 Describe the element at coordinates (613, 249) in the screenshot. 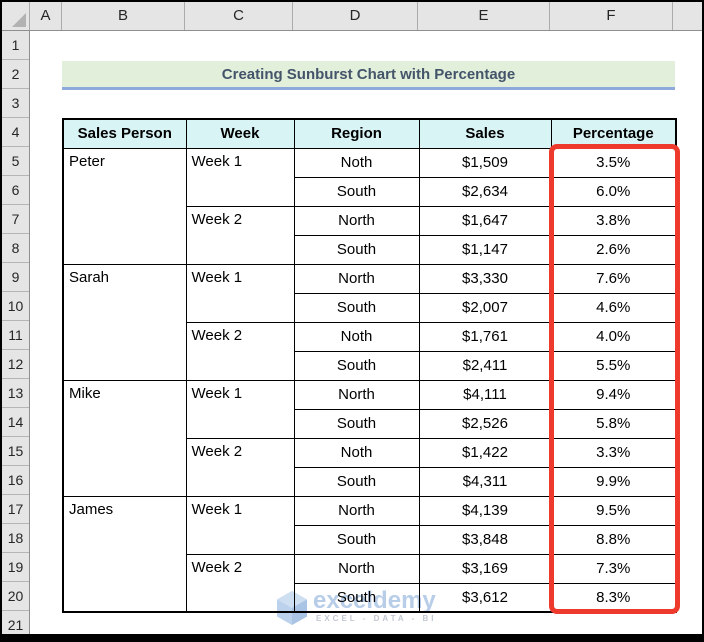

I see `cell-percentage: 2.6%` at that location.